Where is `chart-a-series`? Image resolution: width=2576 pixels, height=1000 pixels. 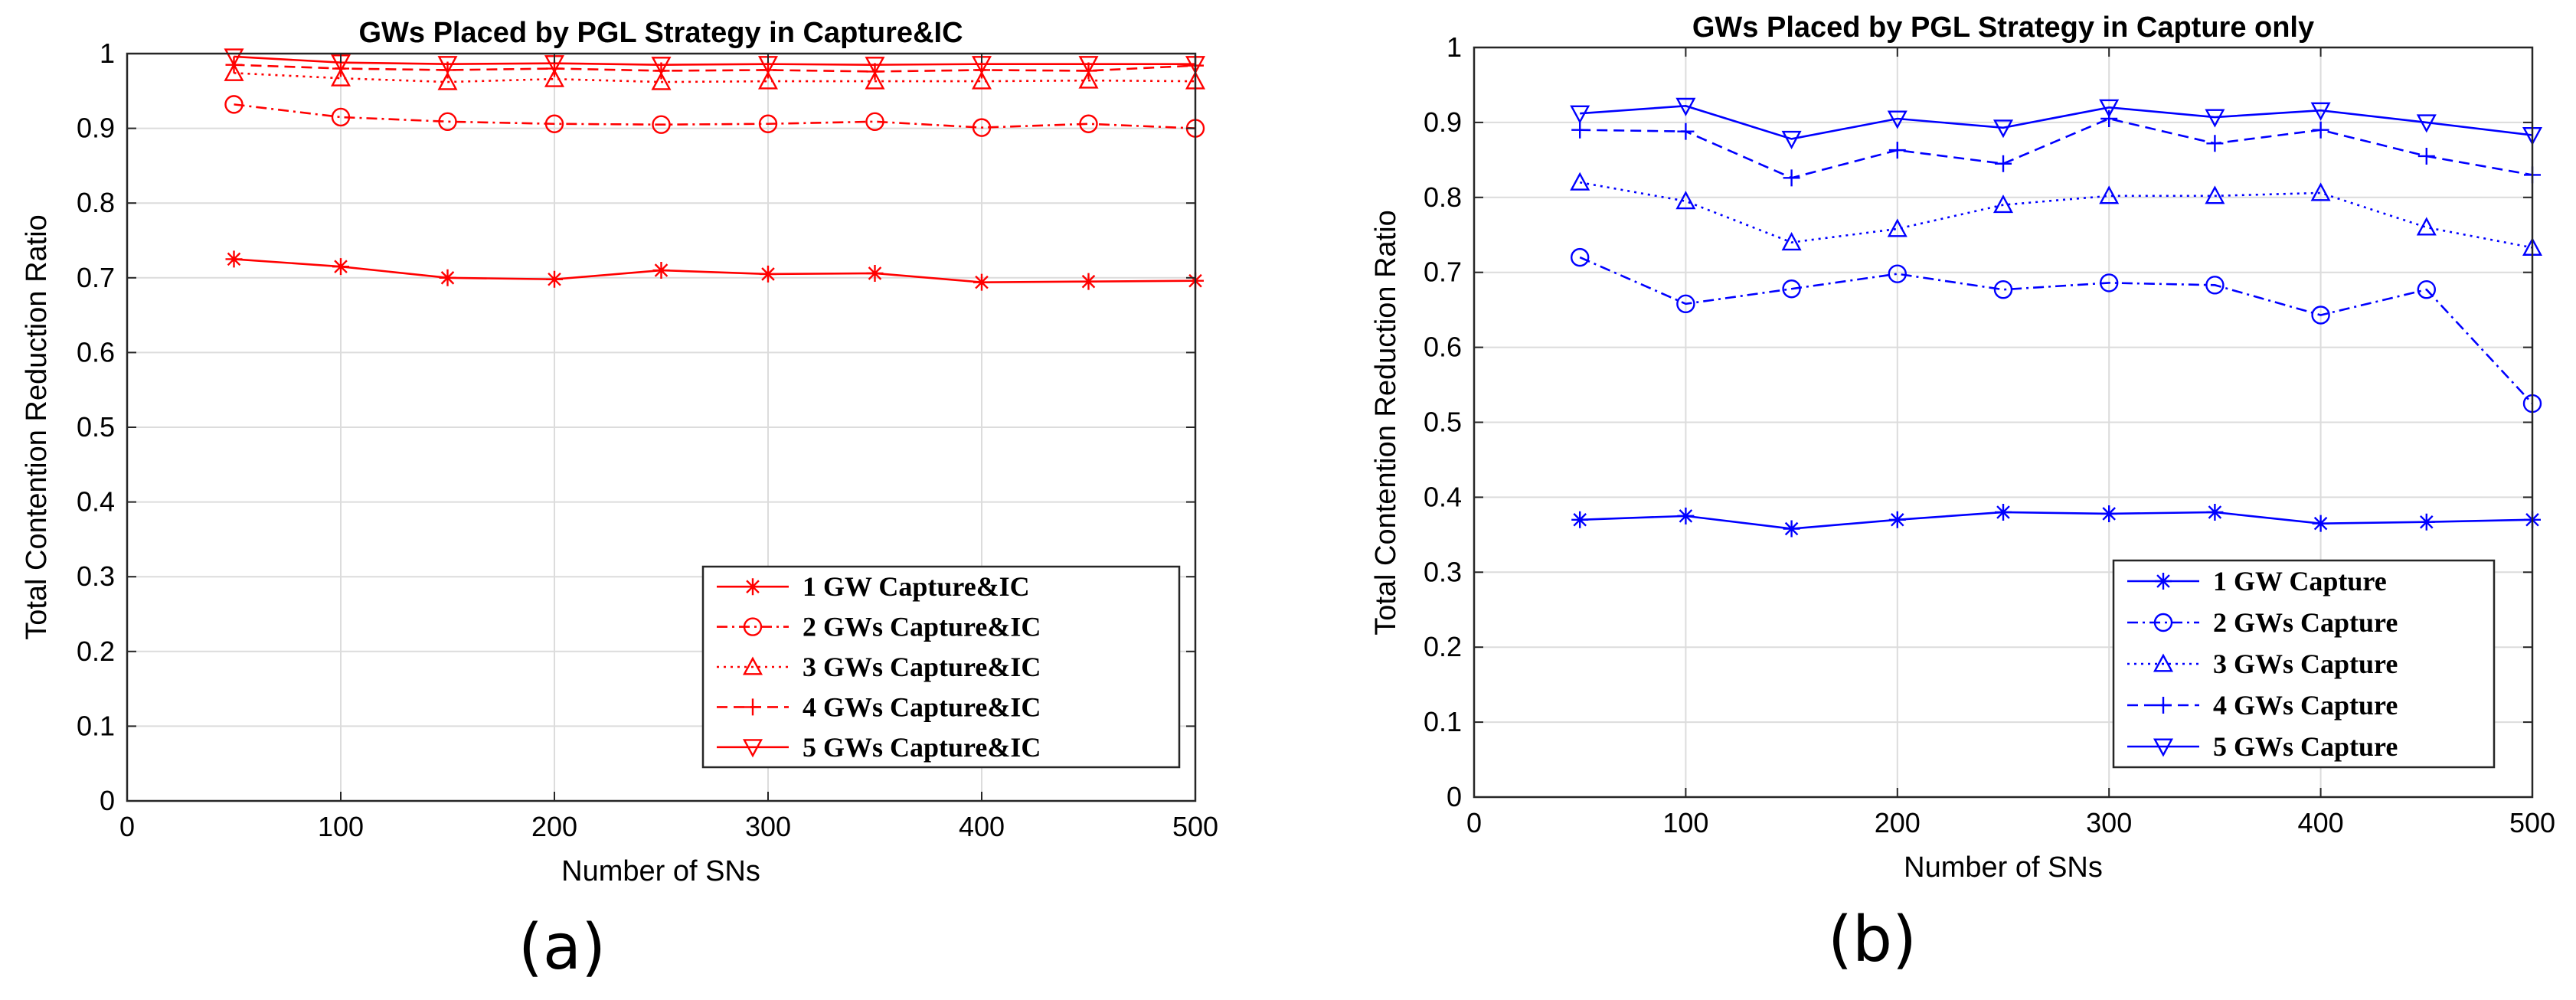 chart-a-series is located at coordinates (715, 170).